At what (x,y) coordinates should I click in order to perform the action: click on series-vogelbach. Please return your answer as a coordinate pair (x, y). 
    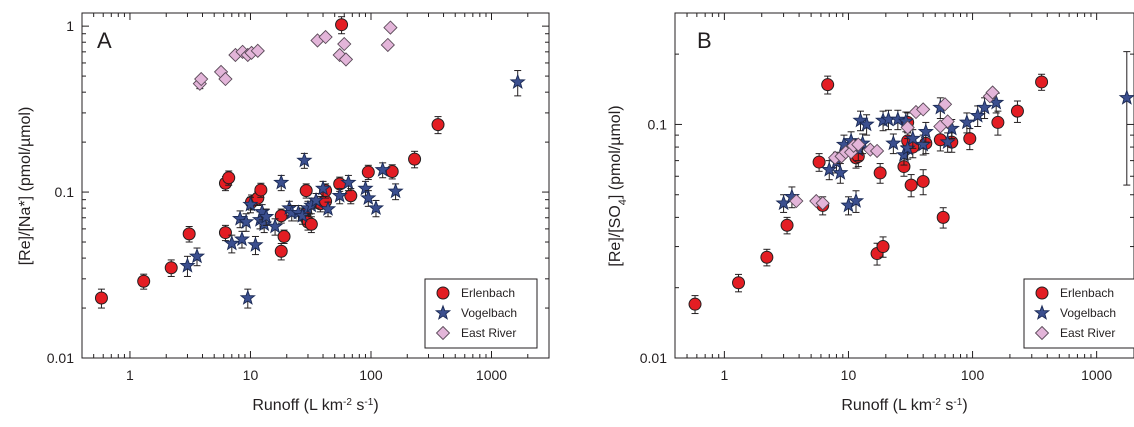
    Looking at the image, I should click on (954, 133).